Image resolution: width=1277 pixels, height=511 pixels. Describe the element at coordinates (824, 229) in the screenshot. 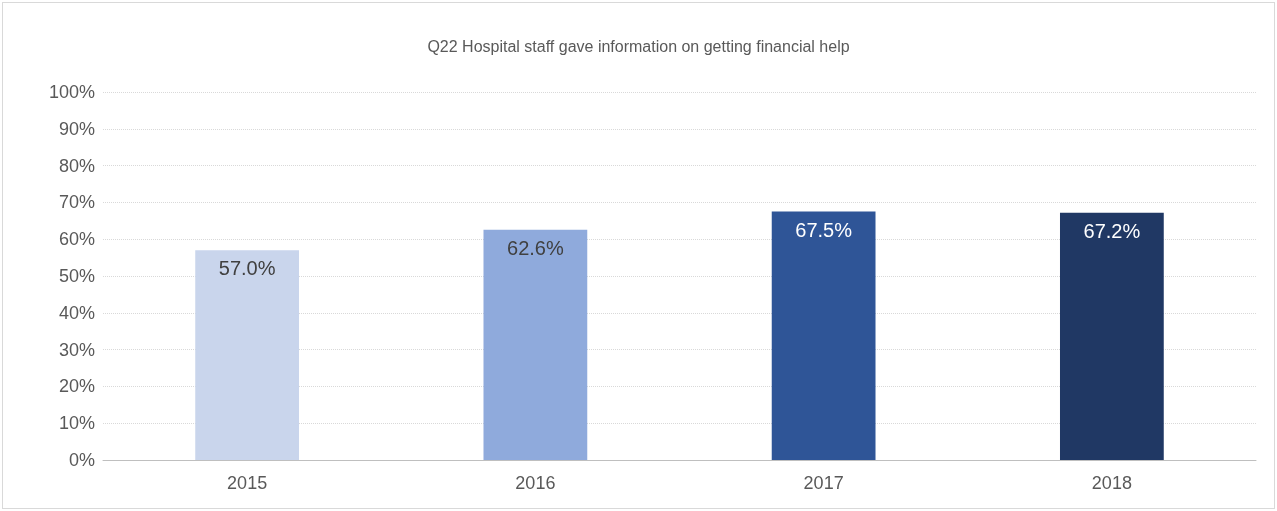

I see `data-label: 67.5%` at that location.